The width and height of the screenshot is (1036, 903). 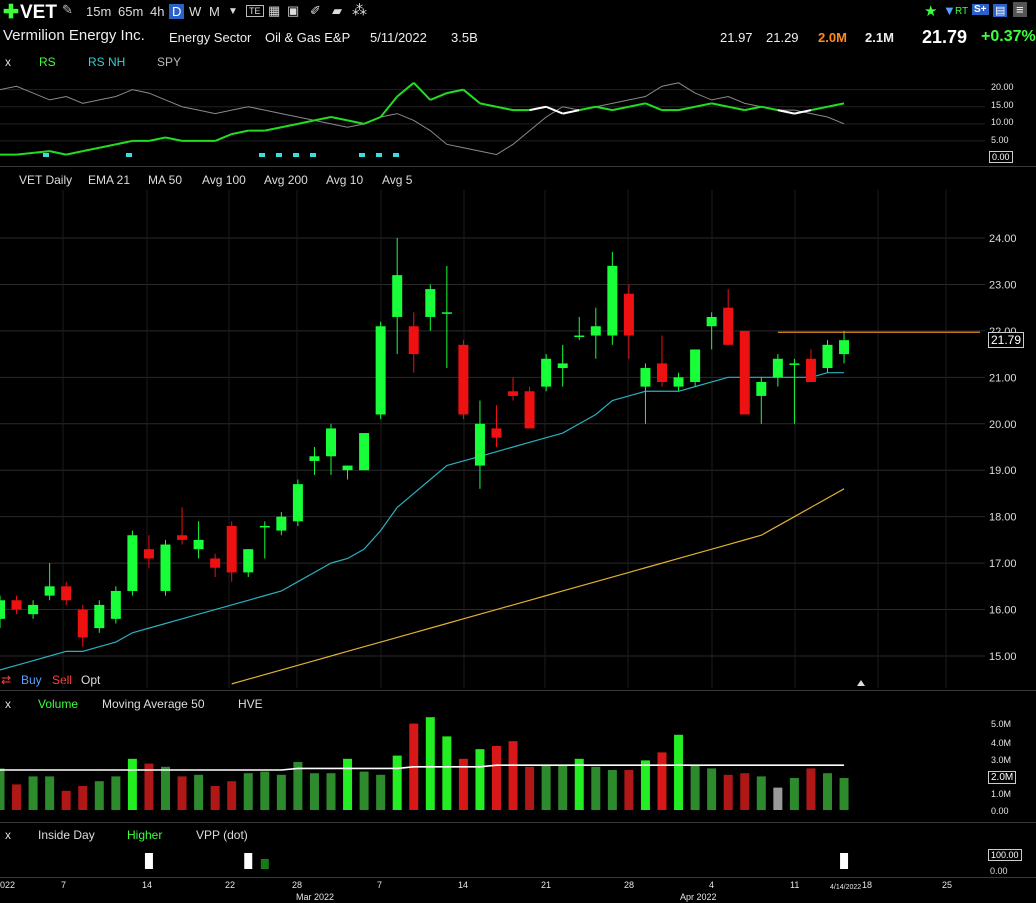 What do you see at coordinates (109, 180) in the screenshot?
I see `legend-ema21: EMA 21` at bounding box center [109, 180].